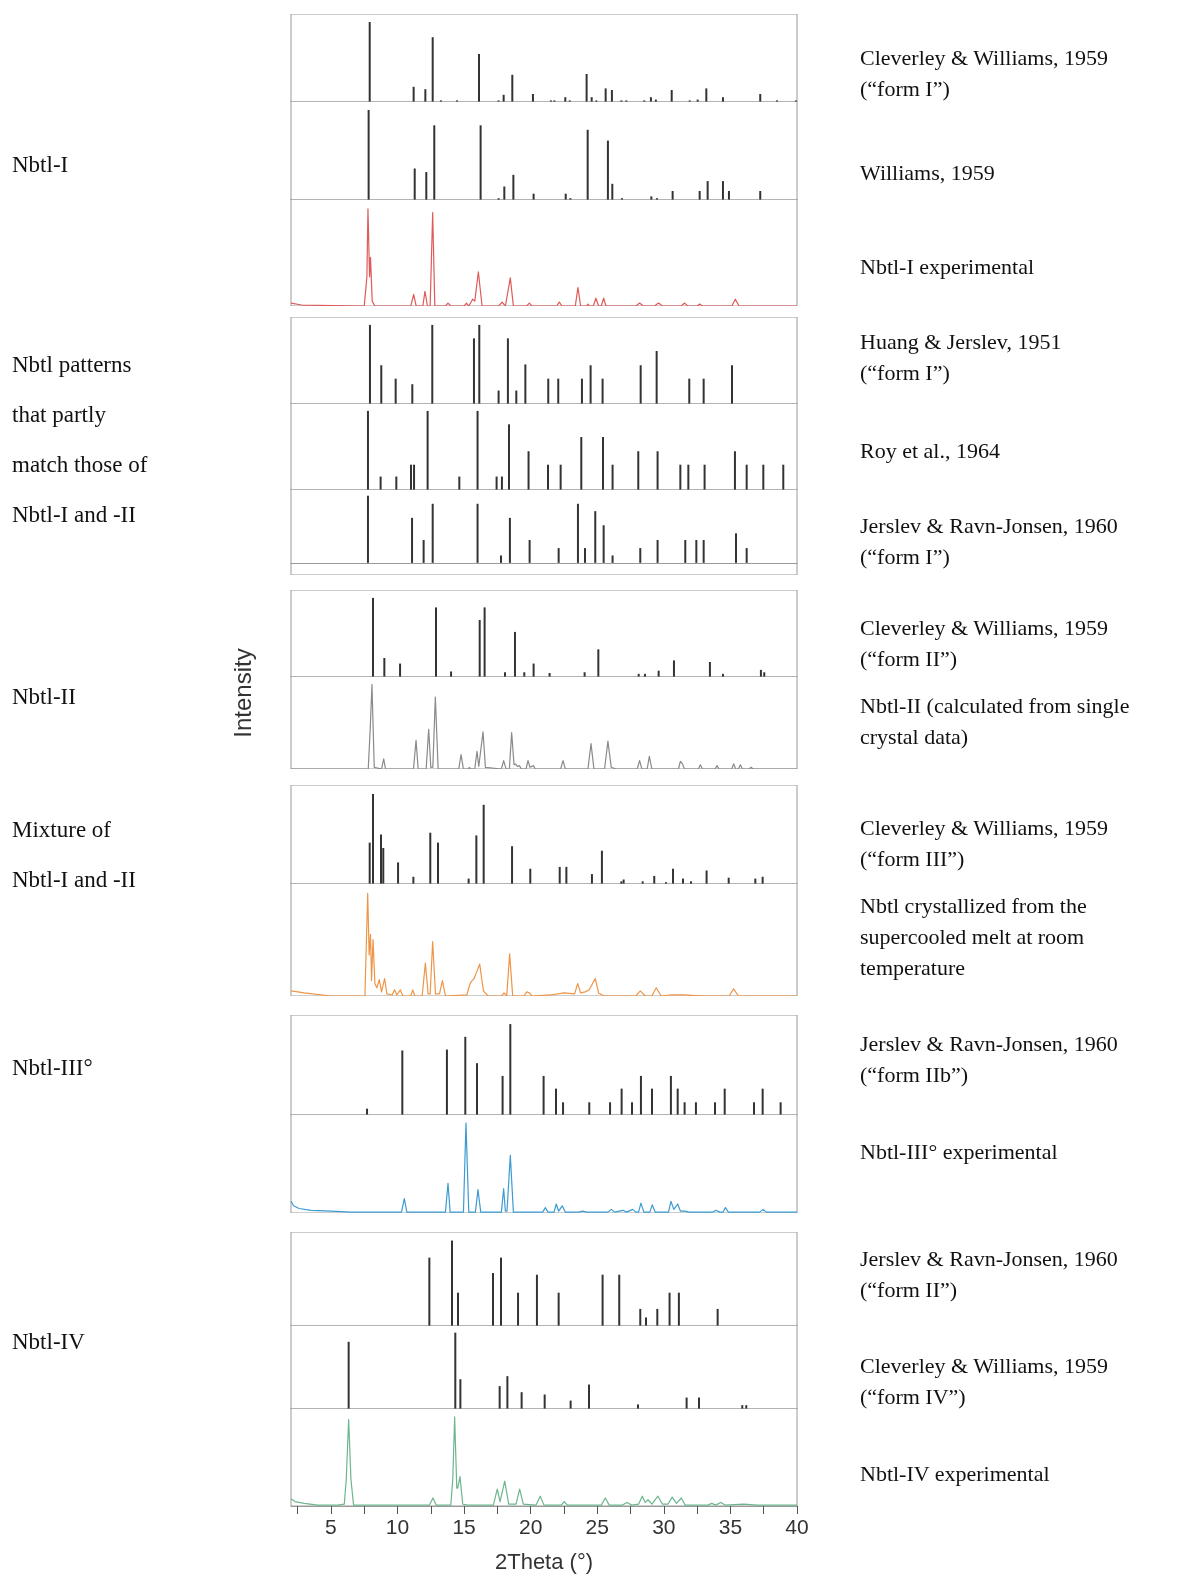 The height and width of the screenshot is (1575, 1194). I want to click on x-tick-label: 25, so click(597, 1526).